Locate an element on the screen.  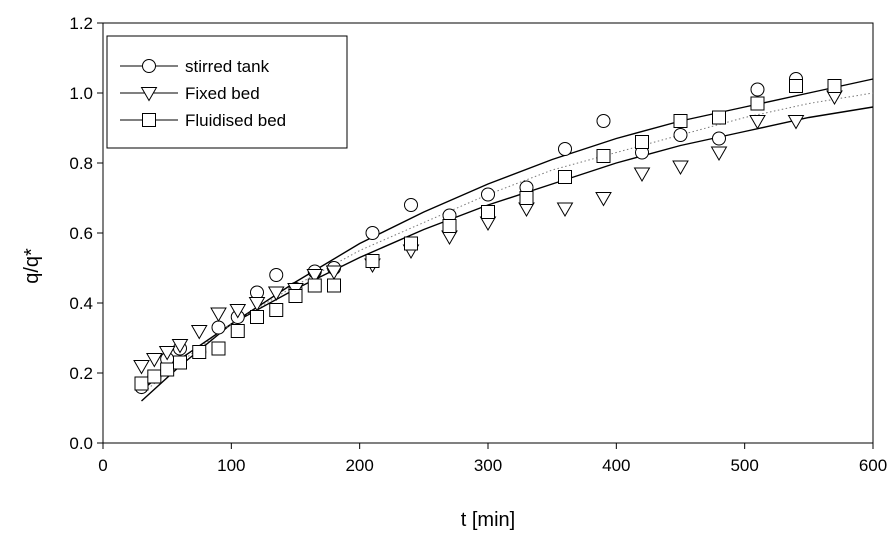
legend-marker-fixed-bed is located at coordinates (149, 94).